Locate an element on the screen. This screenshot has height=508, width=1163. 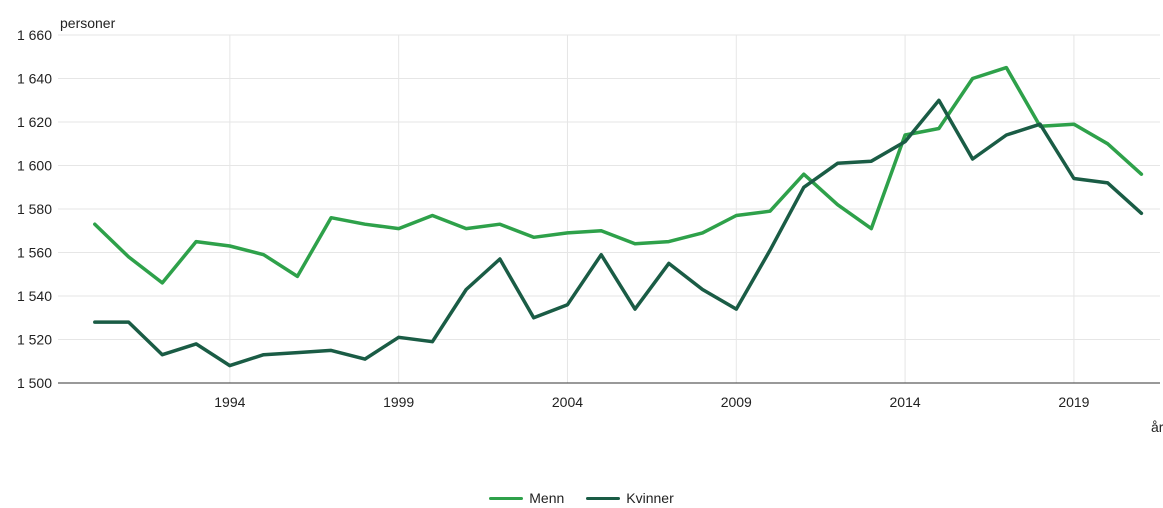
x-tick-label: 2019 is located at coordinates (1073, 402).